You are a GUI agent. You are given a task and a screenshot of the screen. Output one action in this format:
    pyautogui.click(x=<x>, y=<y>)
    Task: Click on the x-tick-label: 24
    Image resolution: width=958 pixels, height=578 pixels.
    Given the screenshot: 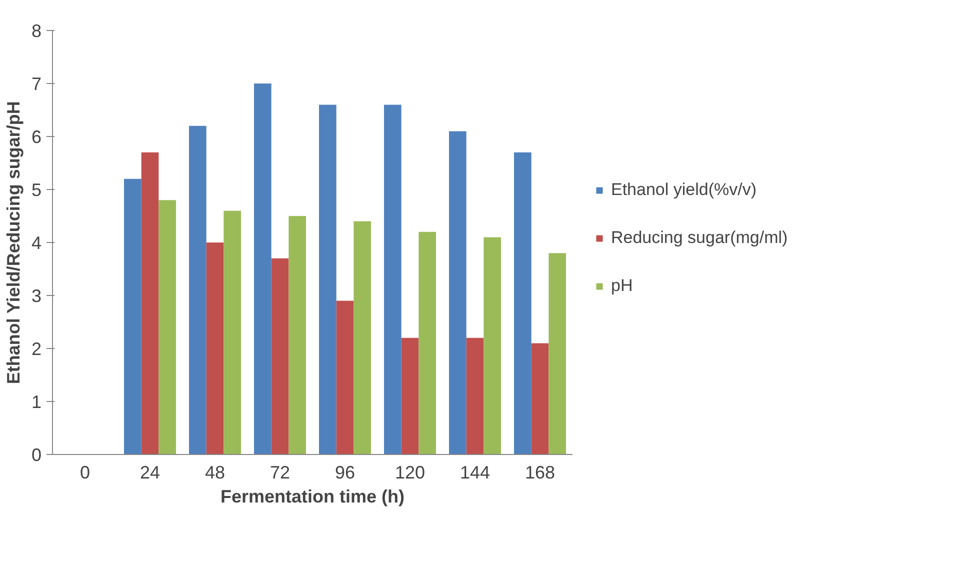 What is the action you would take?
    pyautogui.click(x=150, y=472)
    